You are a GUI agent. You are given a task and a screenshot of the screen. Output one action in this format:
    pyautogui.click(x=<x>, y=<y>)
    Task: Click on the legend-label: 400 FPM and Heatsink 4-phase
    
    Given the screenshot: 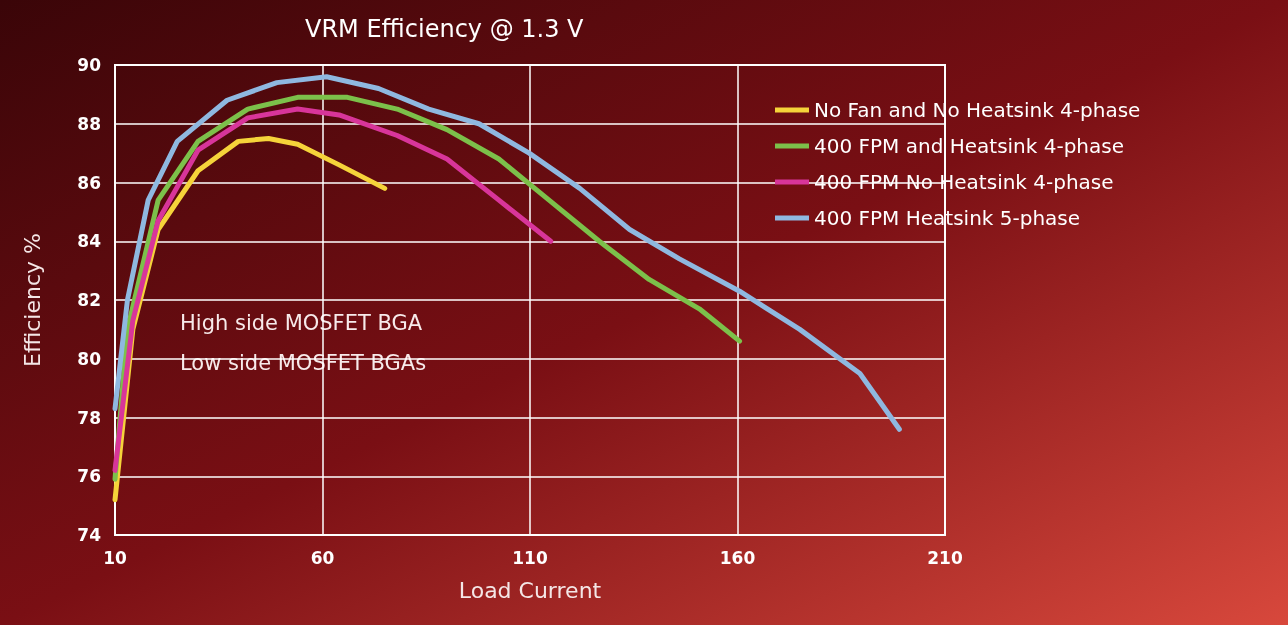 What is the action you would take?
    pyautogui.click(x=969, y=146)
    